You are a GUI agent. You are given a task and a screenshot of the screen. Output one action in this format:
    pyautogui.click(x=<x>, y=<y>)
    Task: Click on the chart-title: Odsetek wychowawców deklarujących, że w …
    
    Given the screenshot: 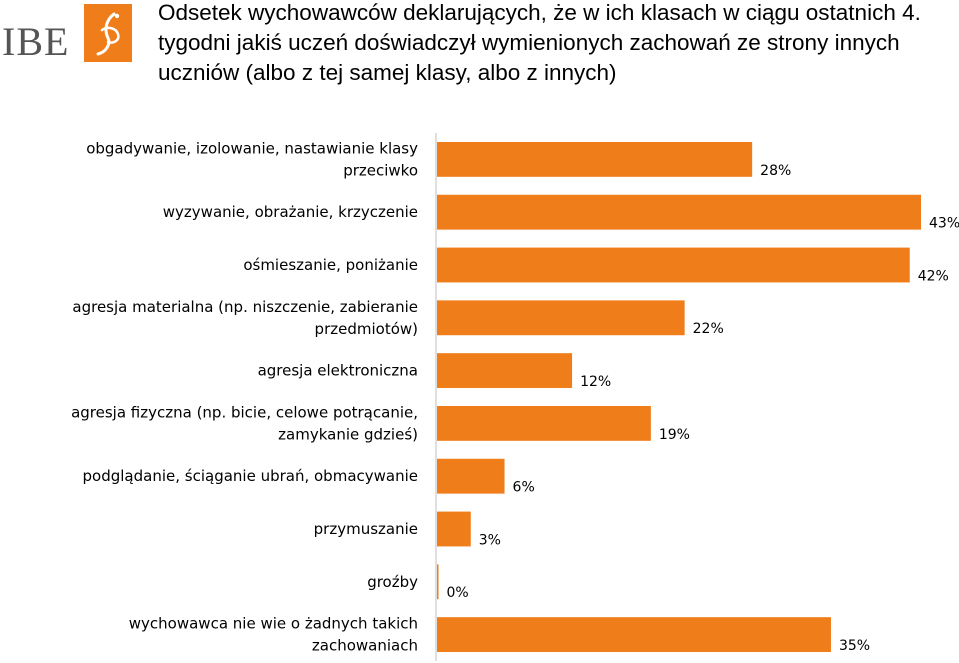 What is the action you would take?
    pyautogui.click(x=539, y=42)
    